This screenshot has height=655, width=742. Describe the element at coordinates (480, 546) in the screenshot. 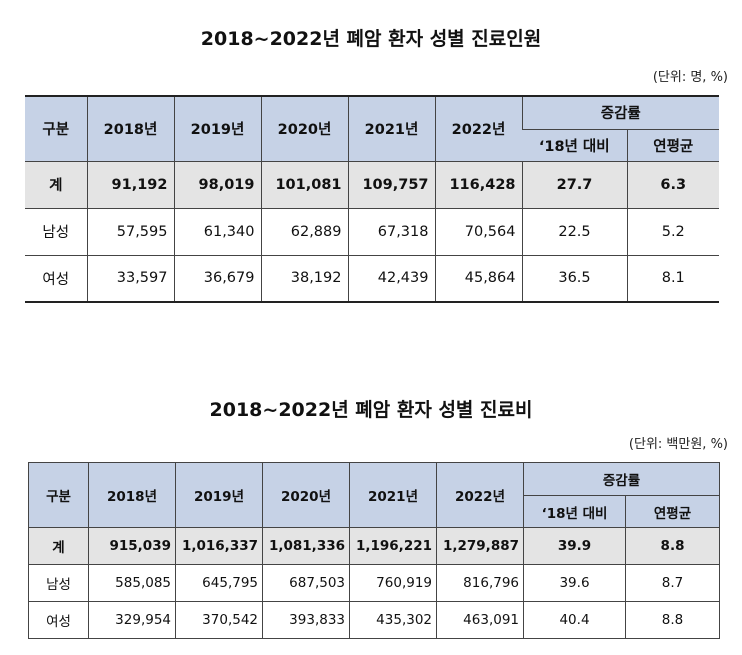

I see `table-cell: 1,279,887` at that location.